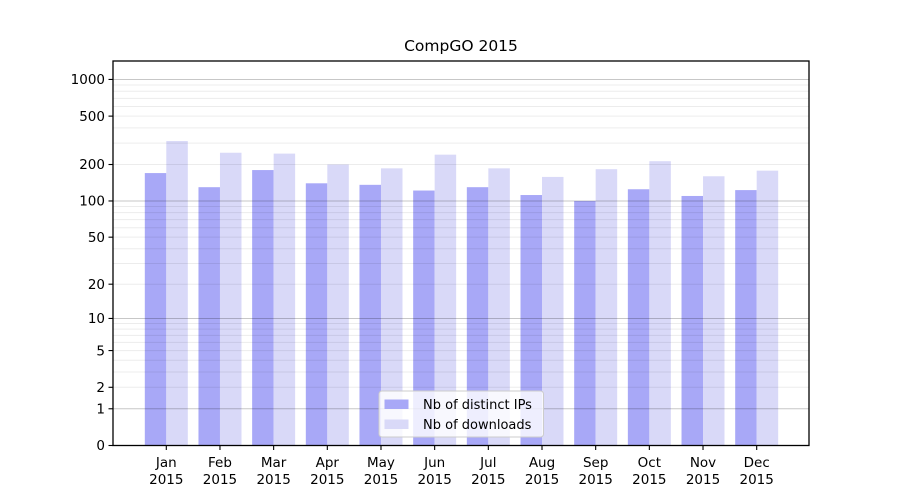 The height and width of the screenshot is (504, 900). What do you see at coordinates (757, 471) in the screenshot?
I see `x-tick-label-dec: Dec 2015` at bounding box center [757, 471].